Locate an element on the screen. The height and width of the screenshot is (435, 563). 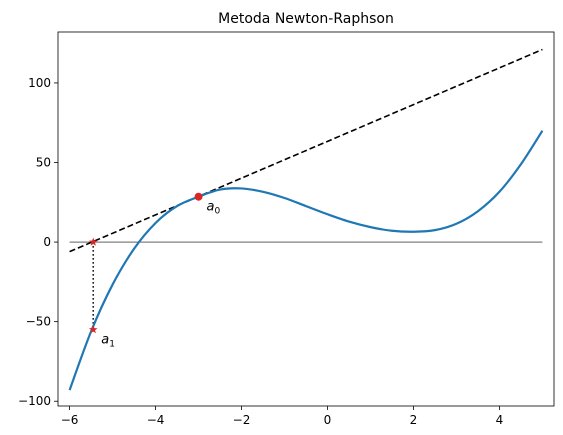
x-tick-label: 0 is located at coordinates (328, 420).